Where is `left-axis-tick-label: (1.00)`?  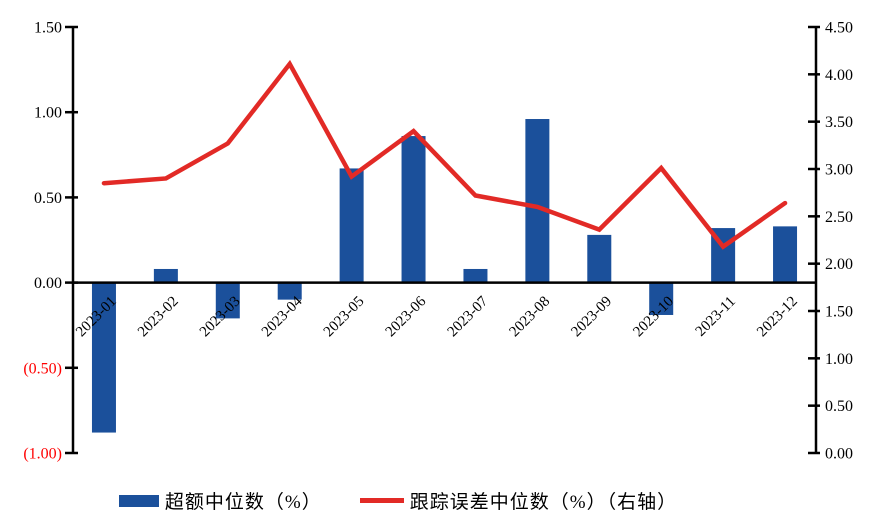 left-axis-tick-label: (1.00) is located at coordinates (42, 454).